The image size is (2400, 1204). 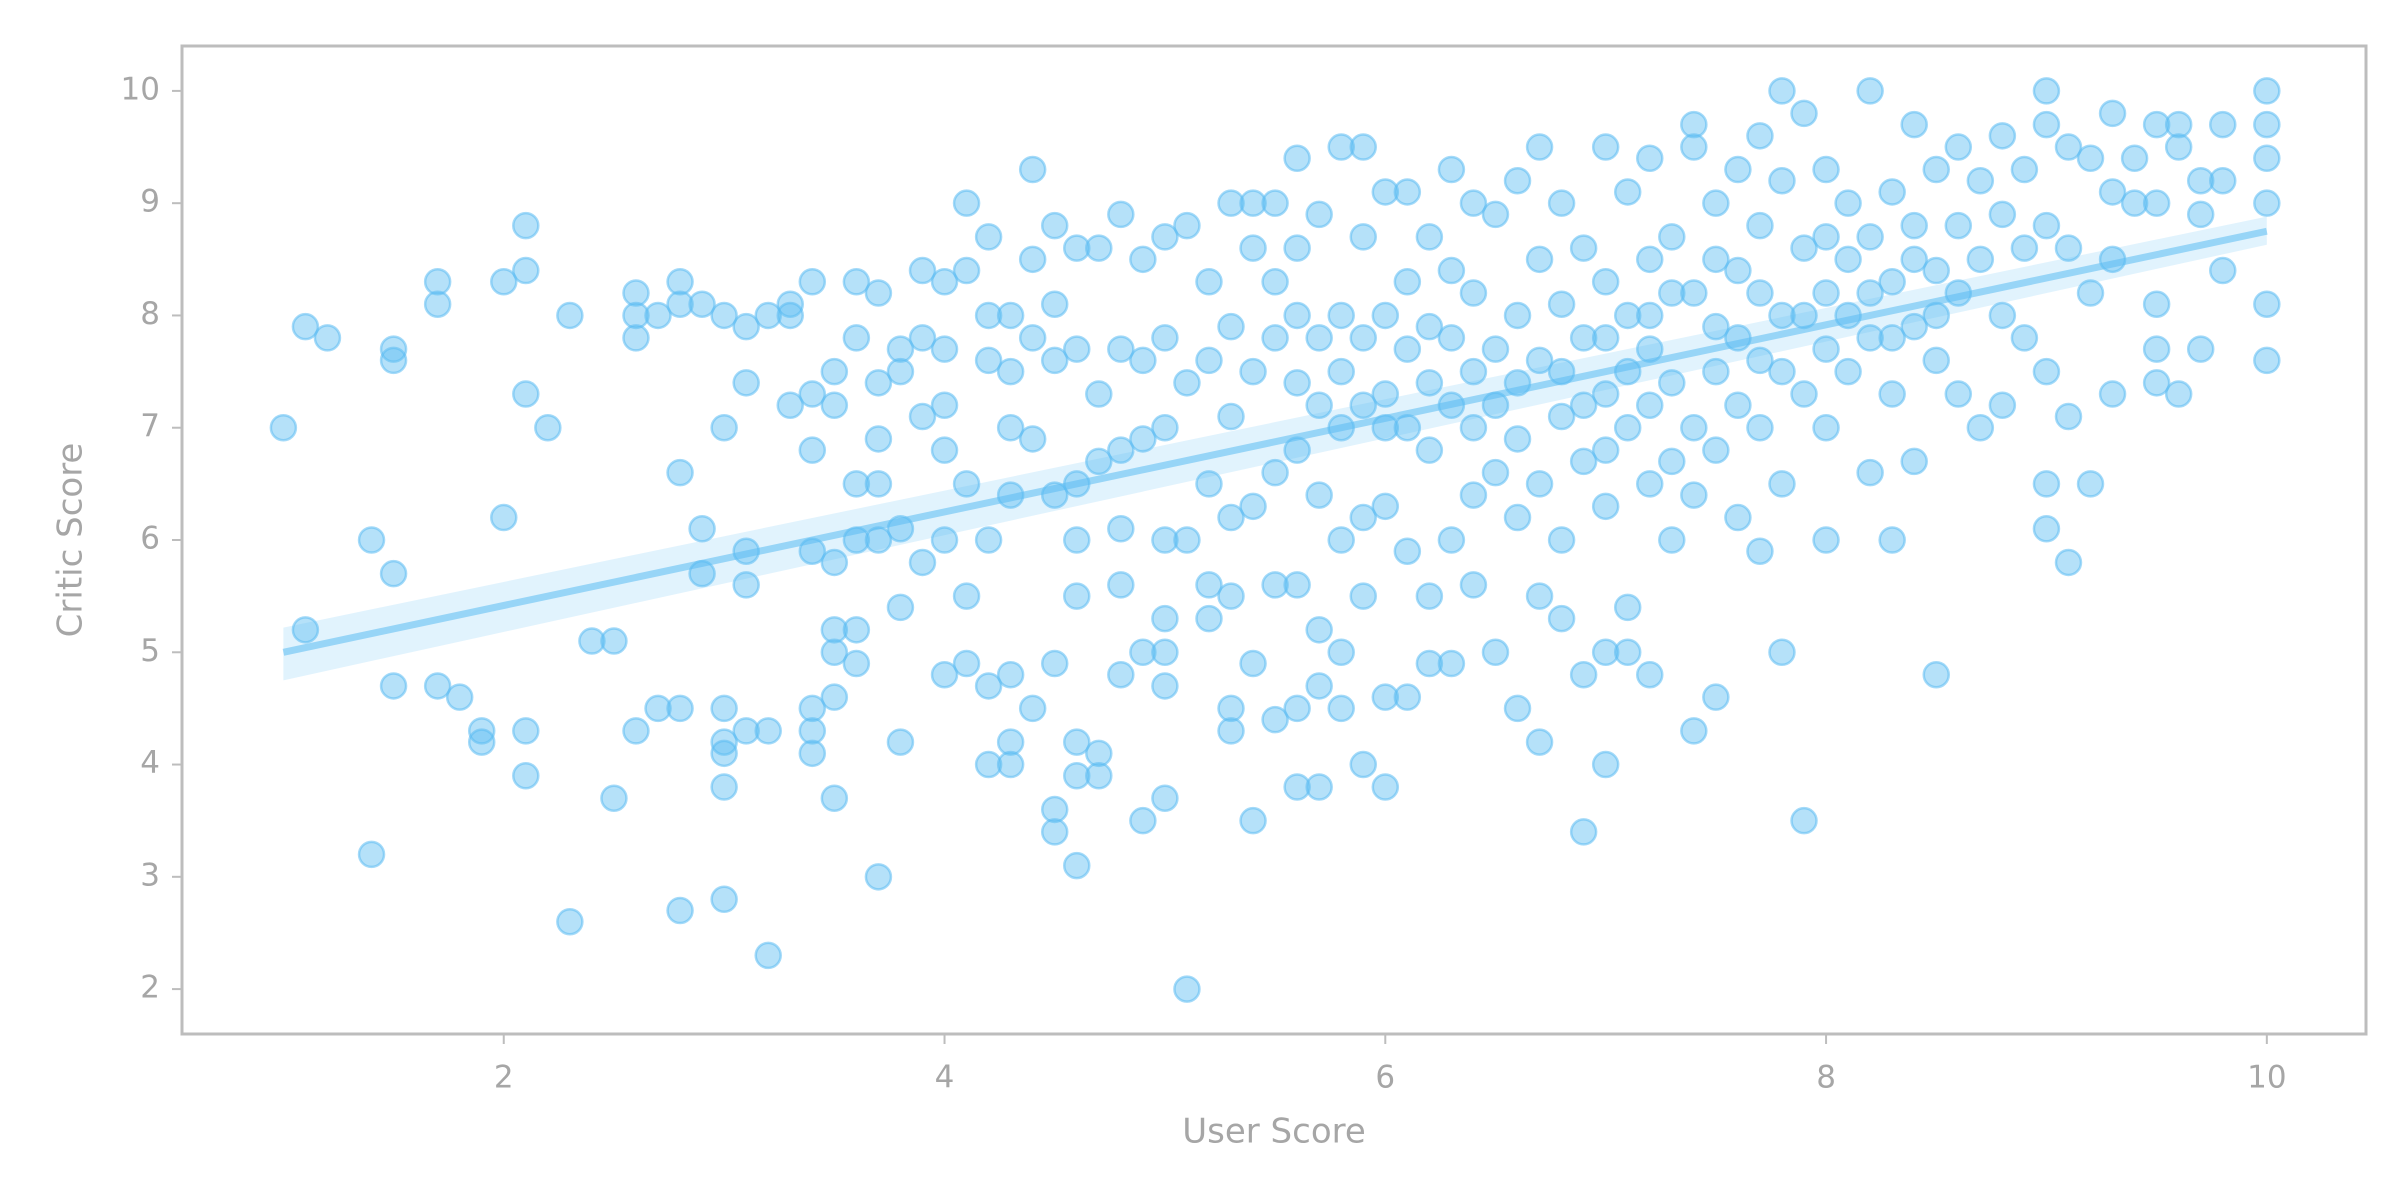 I want to click on y-tick-label: 8, so click(x=150, y=314).